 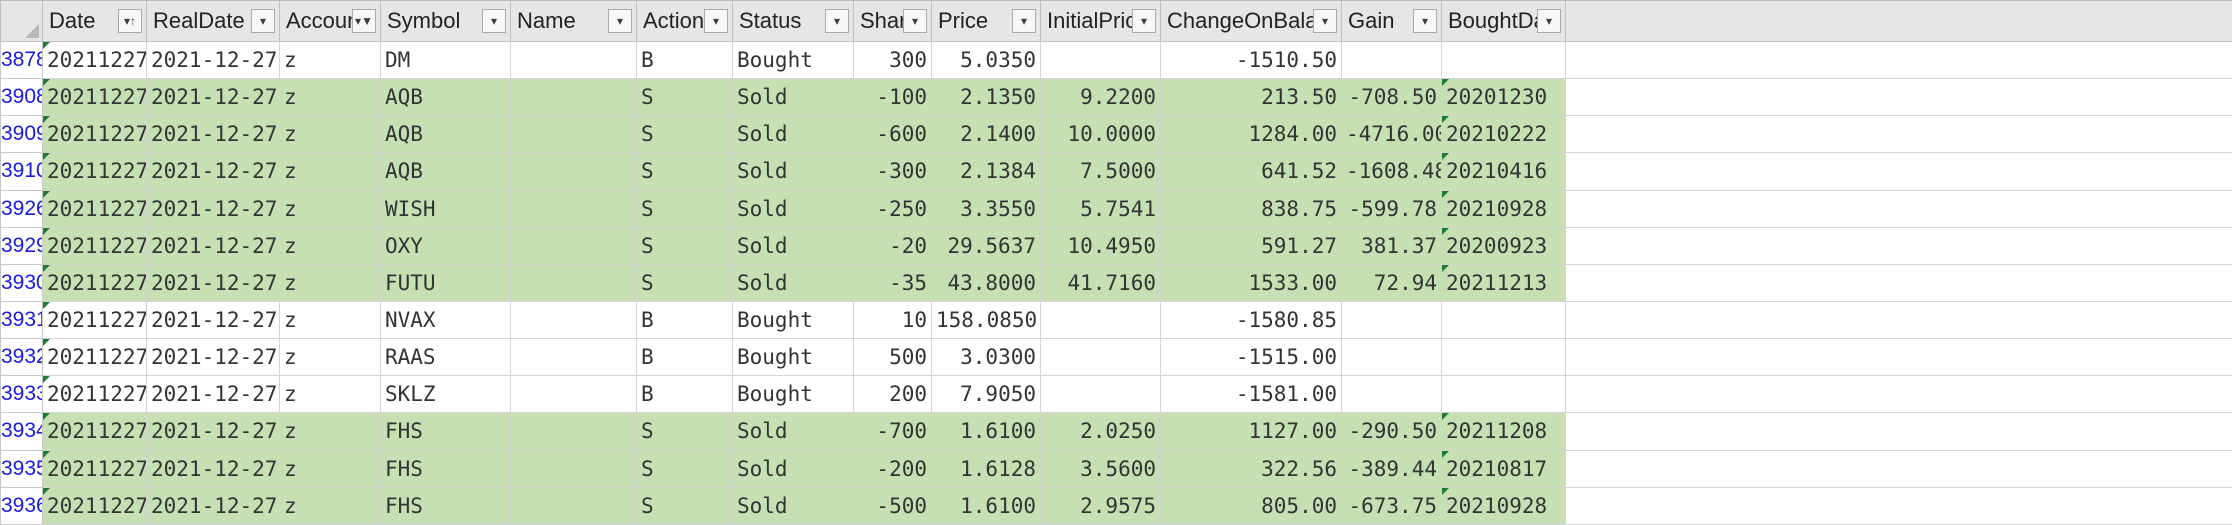 I want to click on cell-initialprice: 41.7160, so click(x=1100, y=282).